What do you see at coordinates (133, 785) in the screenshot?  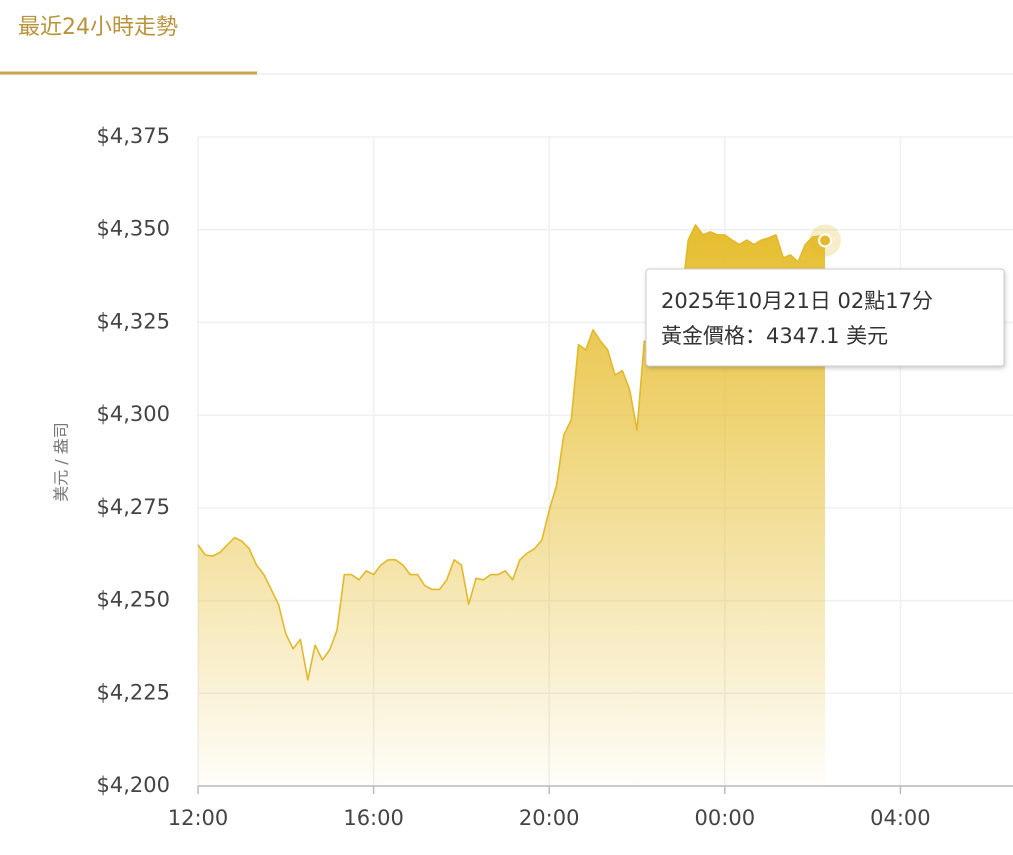 I see `y-tick-label: $4,200` at bounding box center [133, 785].